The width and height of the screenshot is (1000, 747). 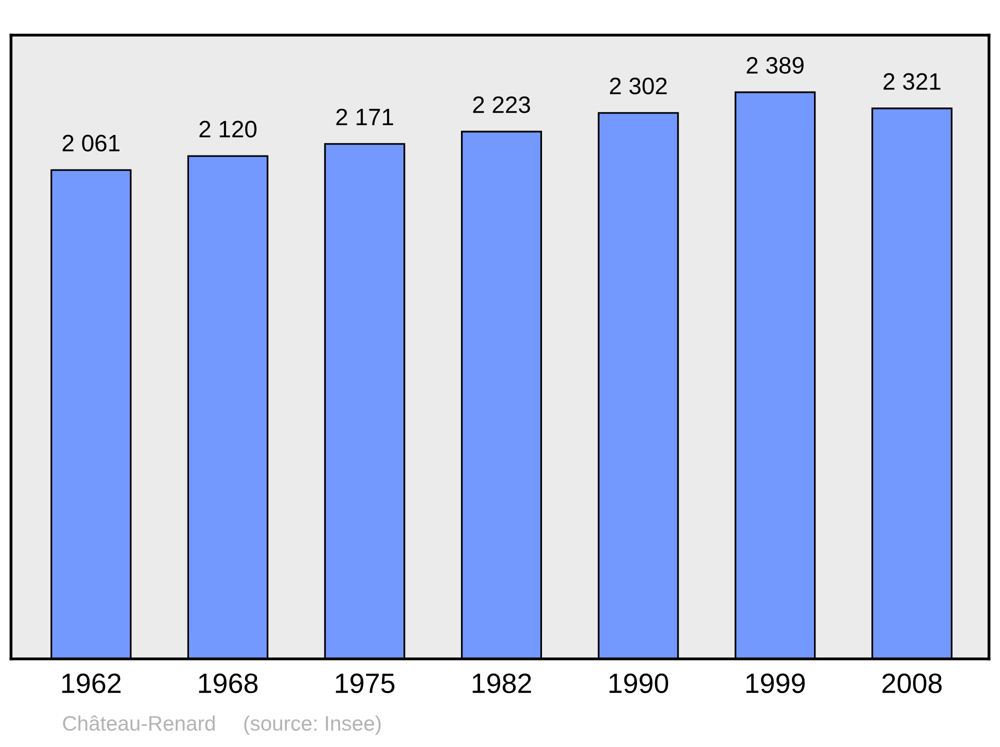 What do you see at coordinates (912, 81) in the screenshot?
I see `data-label: 2 321` at bounding box center [912, 81].